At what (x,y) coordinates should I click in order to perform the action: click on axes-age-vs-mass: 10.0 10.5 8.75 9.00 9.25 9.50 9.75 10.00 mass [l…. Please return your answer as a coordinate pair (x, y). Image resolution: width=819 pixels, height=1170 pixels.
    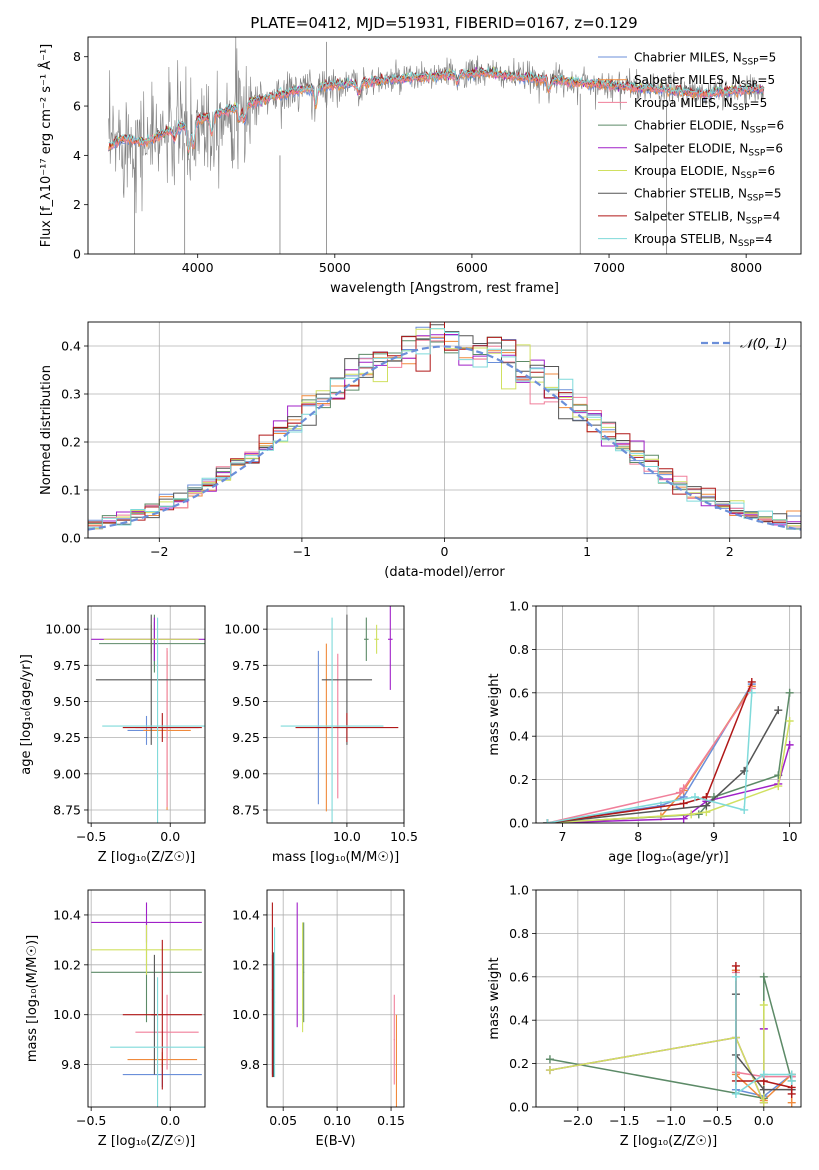
    Looking at the image, I should click on (321, 735).